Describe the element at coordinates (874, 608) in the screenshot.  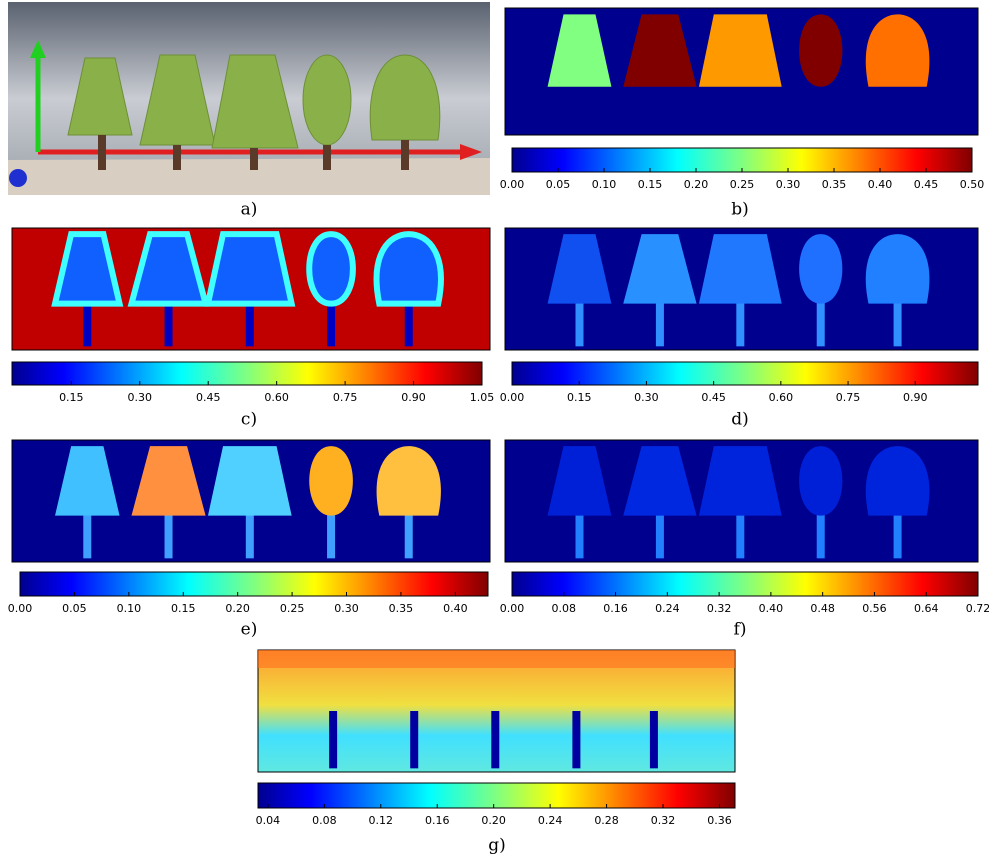
I see `colorbar-tick-label: 0.56` at that location.